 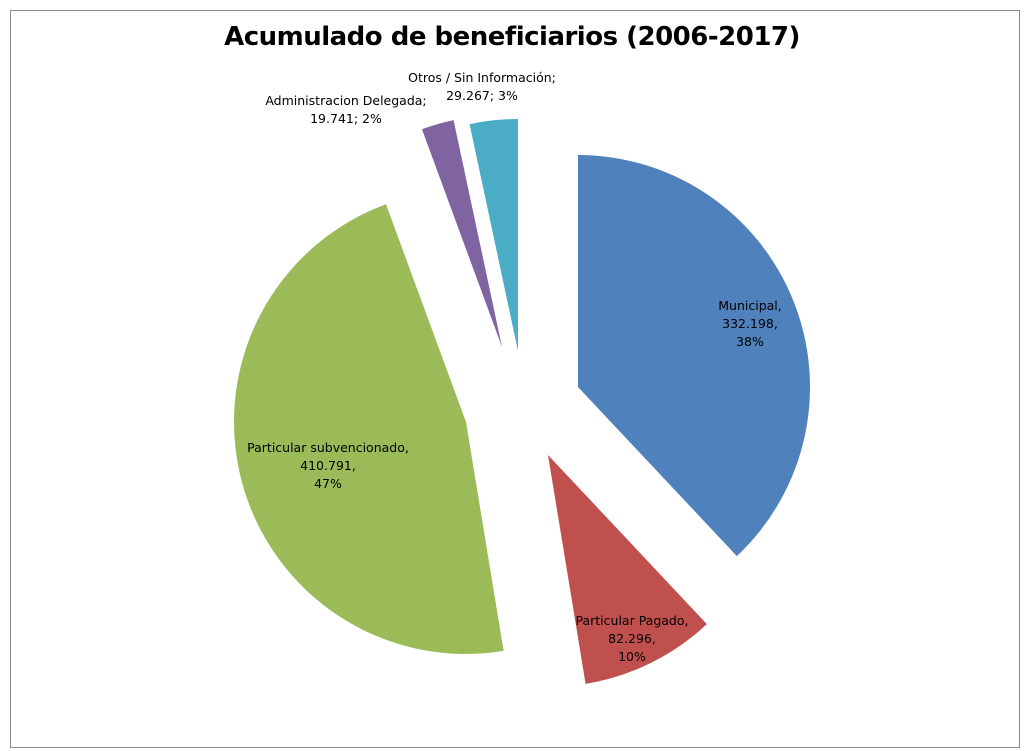 I want to click on pie-slice-administracion-delegada, so click(x=461, y=233).